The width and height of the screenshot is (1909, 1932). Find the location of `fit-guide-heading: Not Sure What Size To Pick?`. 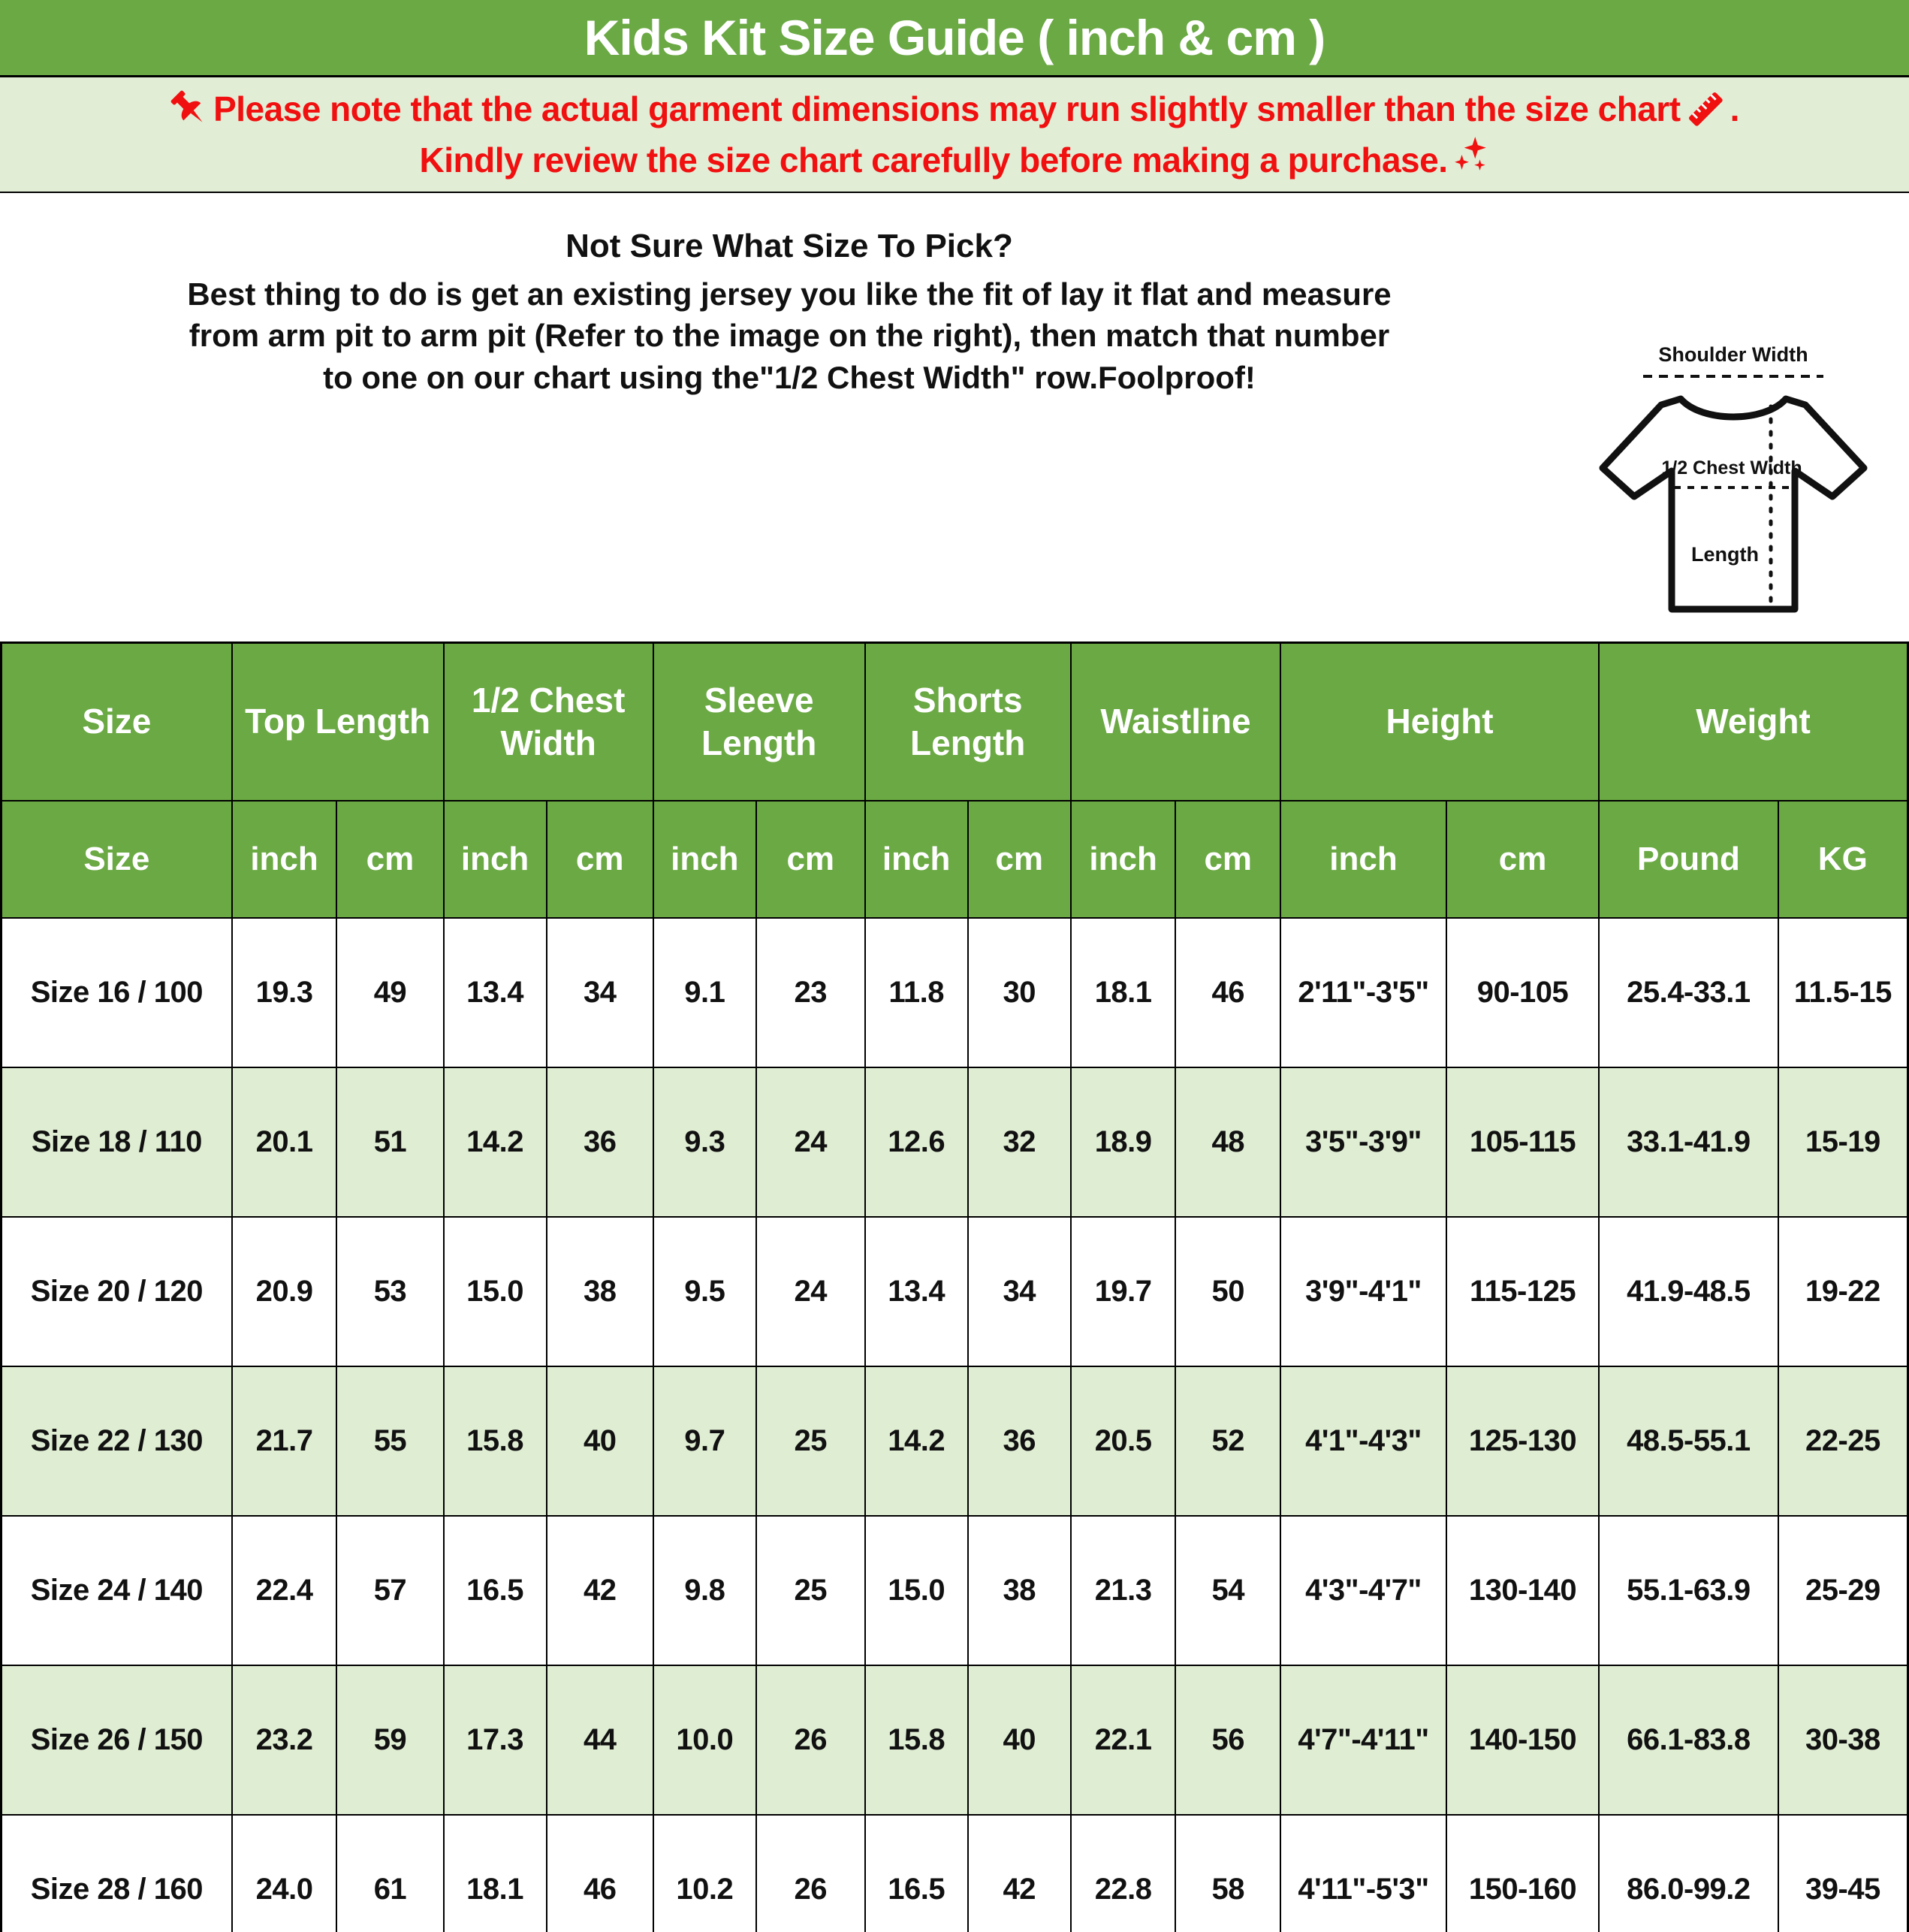

fit-guide-heading: Not Sure What Size To Pick? is located at coordinates (789, 246).